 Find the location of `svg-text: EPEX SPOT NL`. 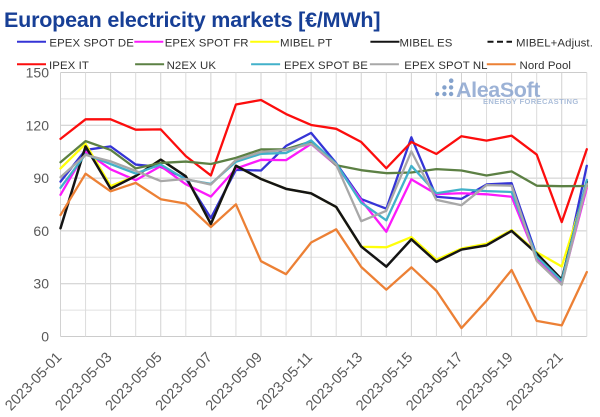

svg-text: EPEX SPOT NL is located at coordinates (445, 66).